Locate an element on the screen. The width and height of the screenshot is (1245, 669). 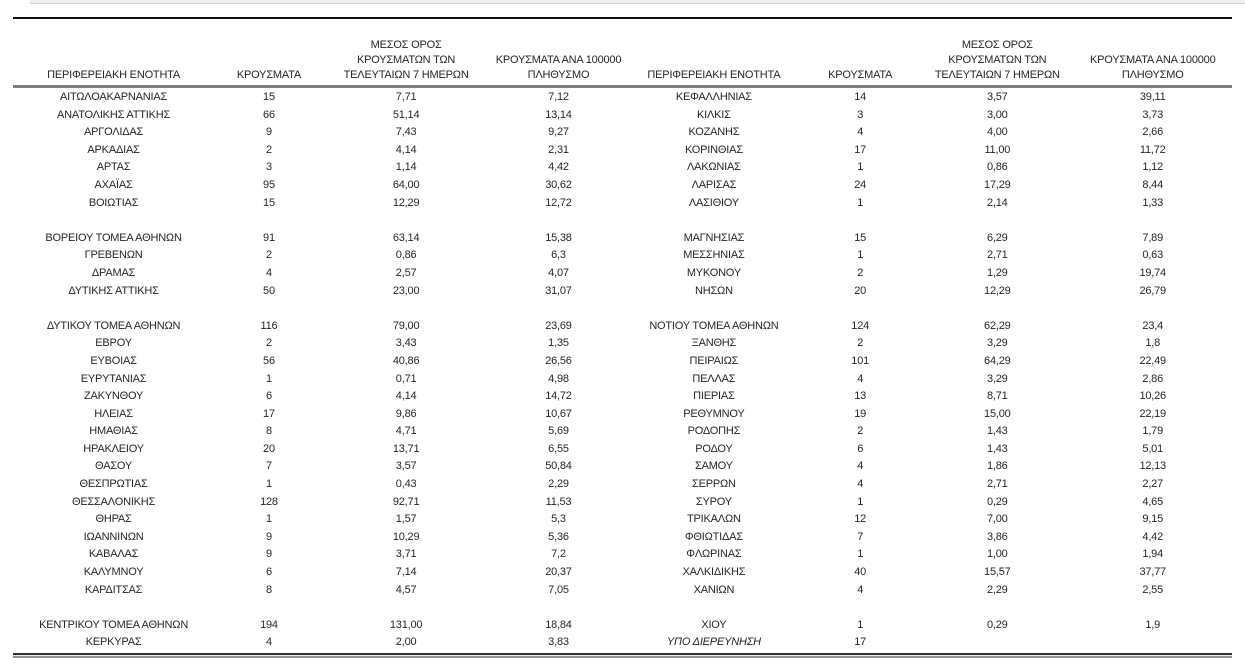
region-cell: ΕΒΡΟΥ is located at coordinates (113, 343).